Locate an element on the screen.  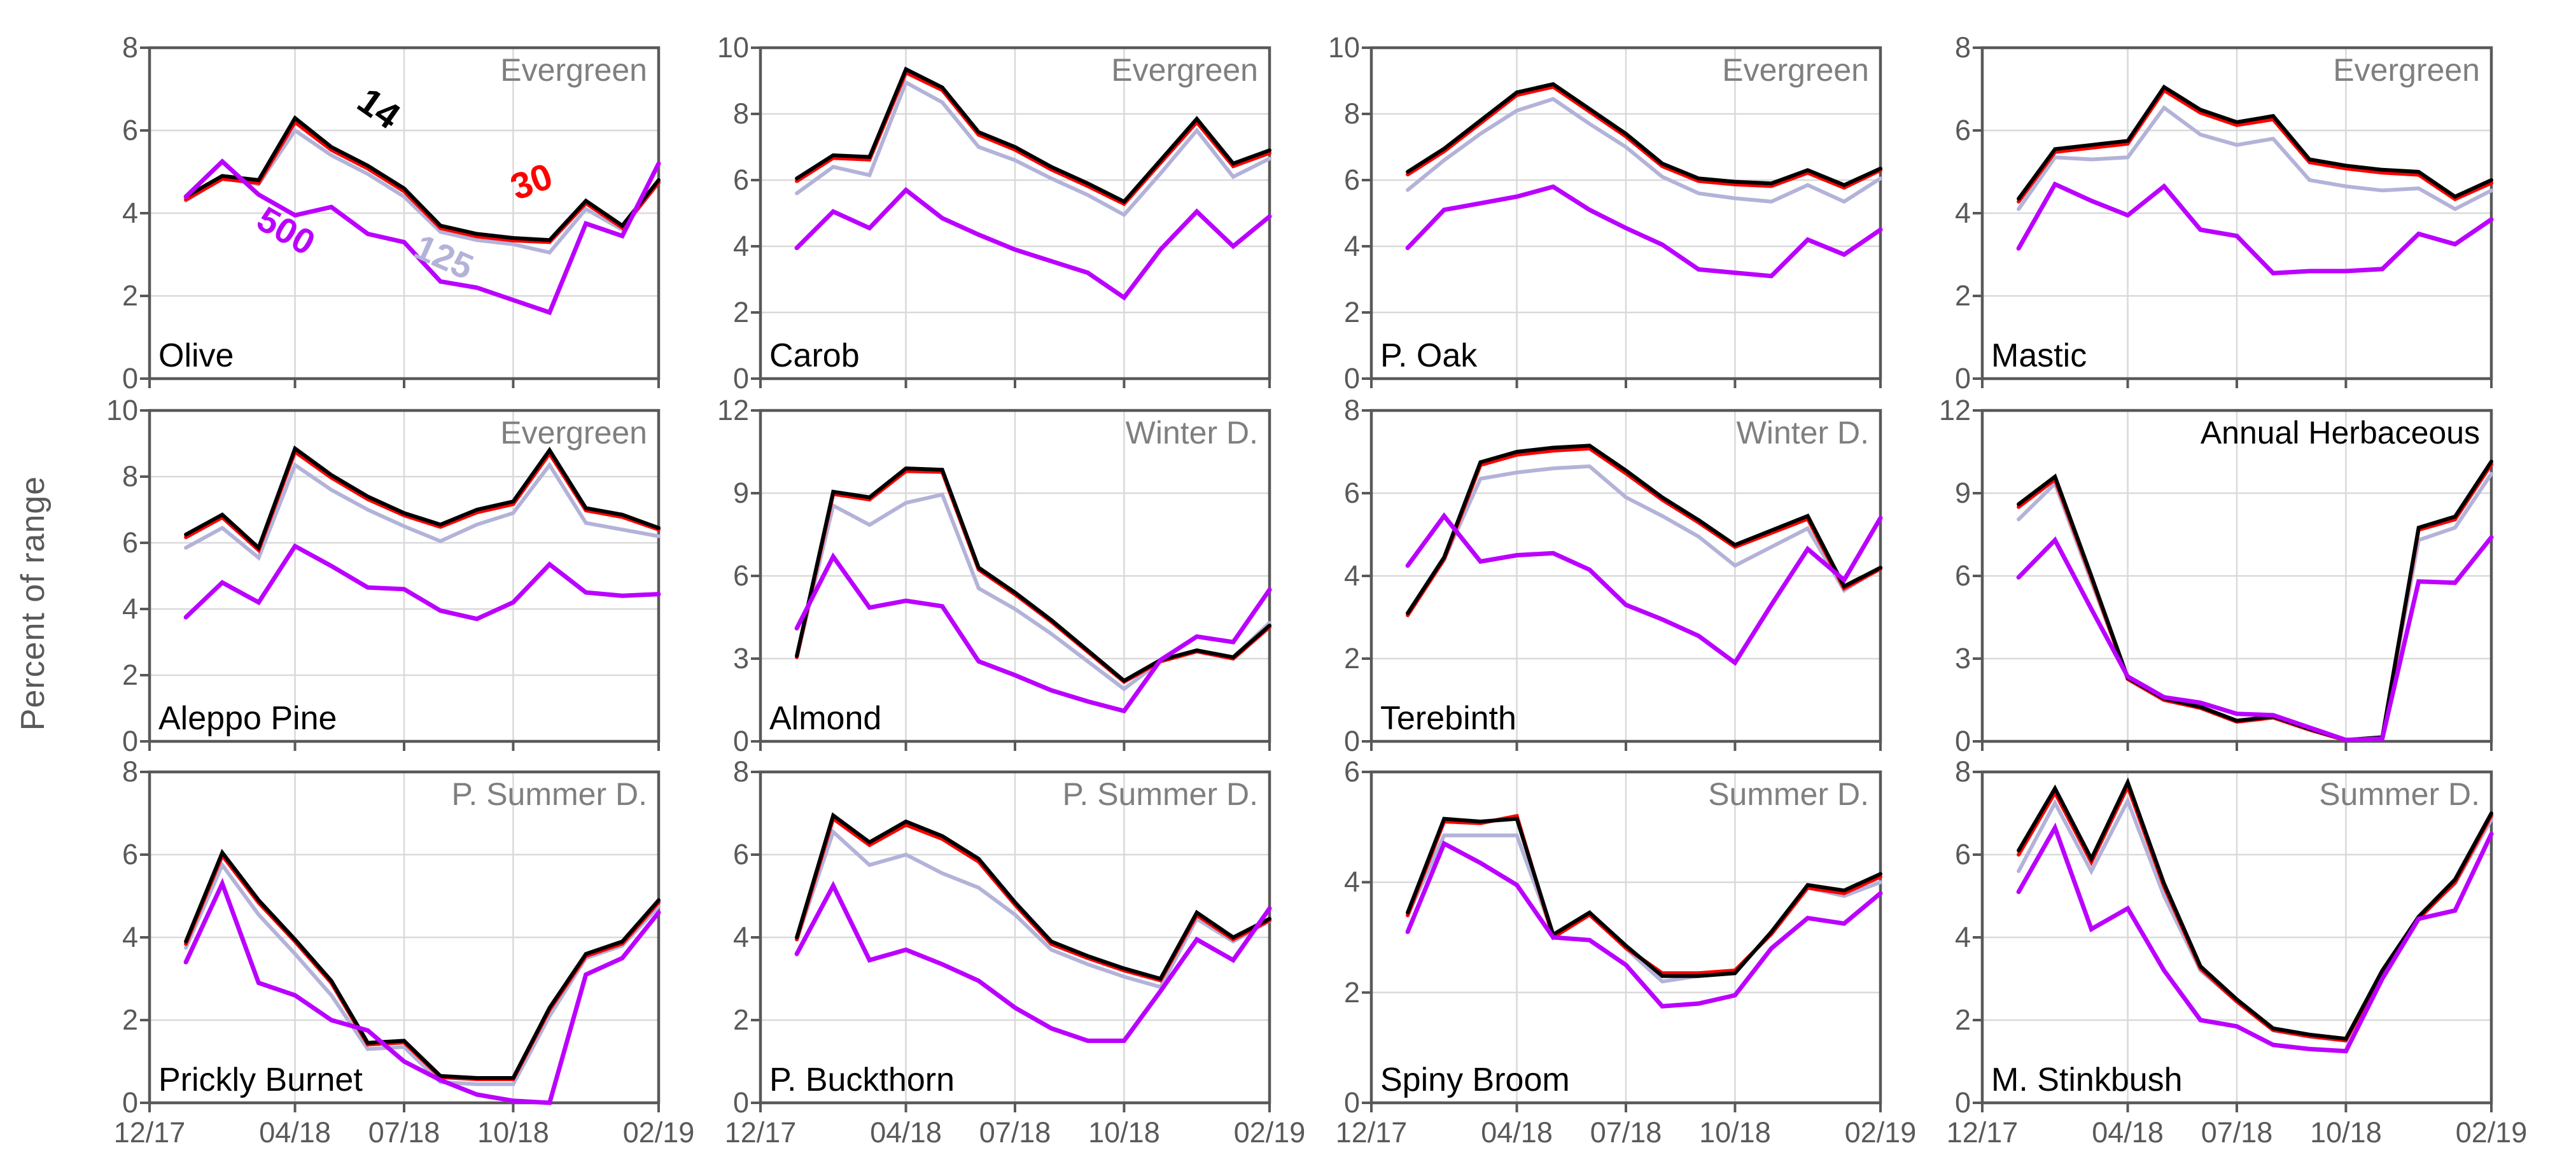
chart-plot-p-oak is located at coordinates (1622, 217).